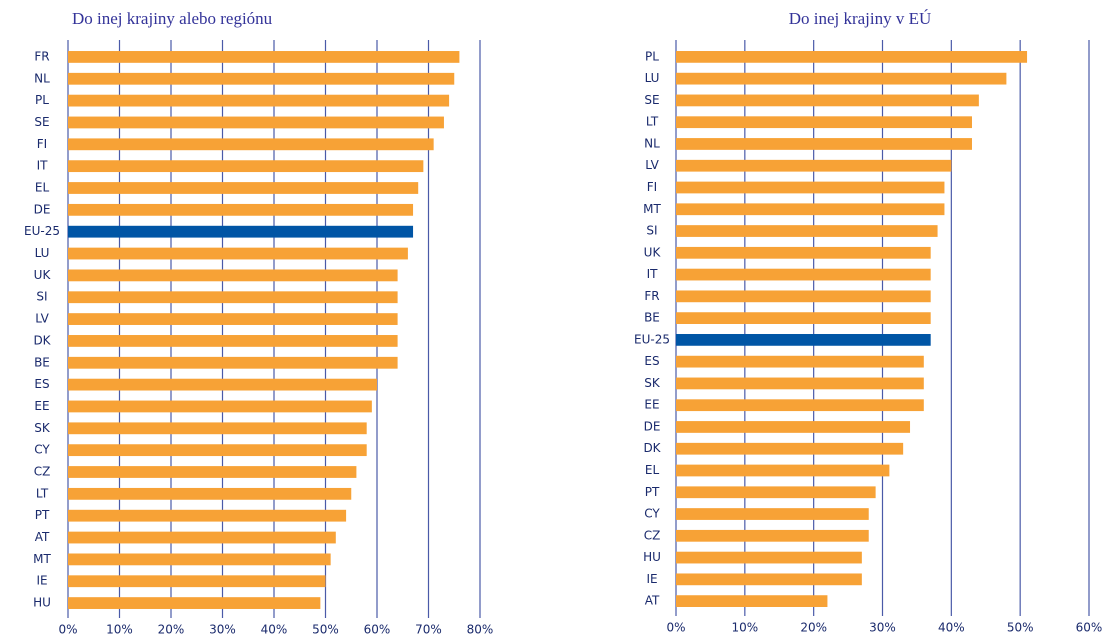 The height and width of the screenshot is (637, 1103). What do you see at coordinates (480, 630) in the screenshot?
I see `x-tick-label: 80%` at bounding box center [480, 630].